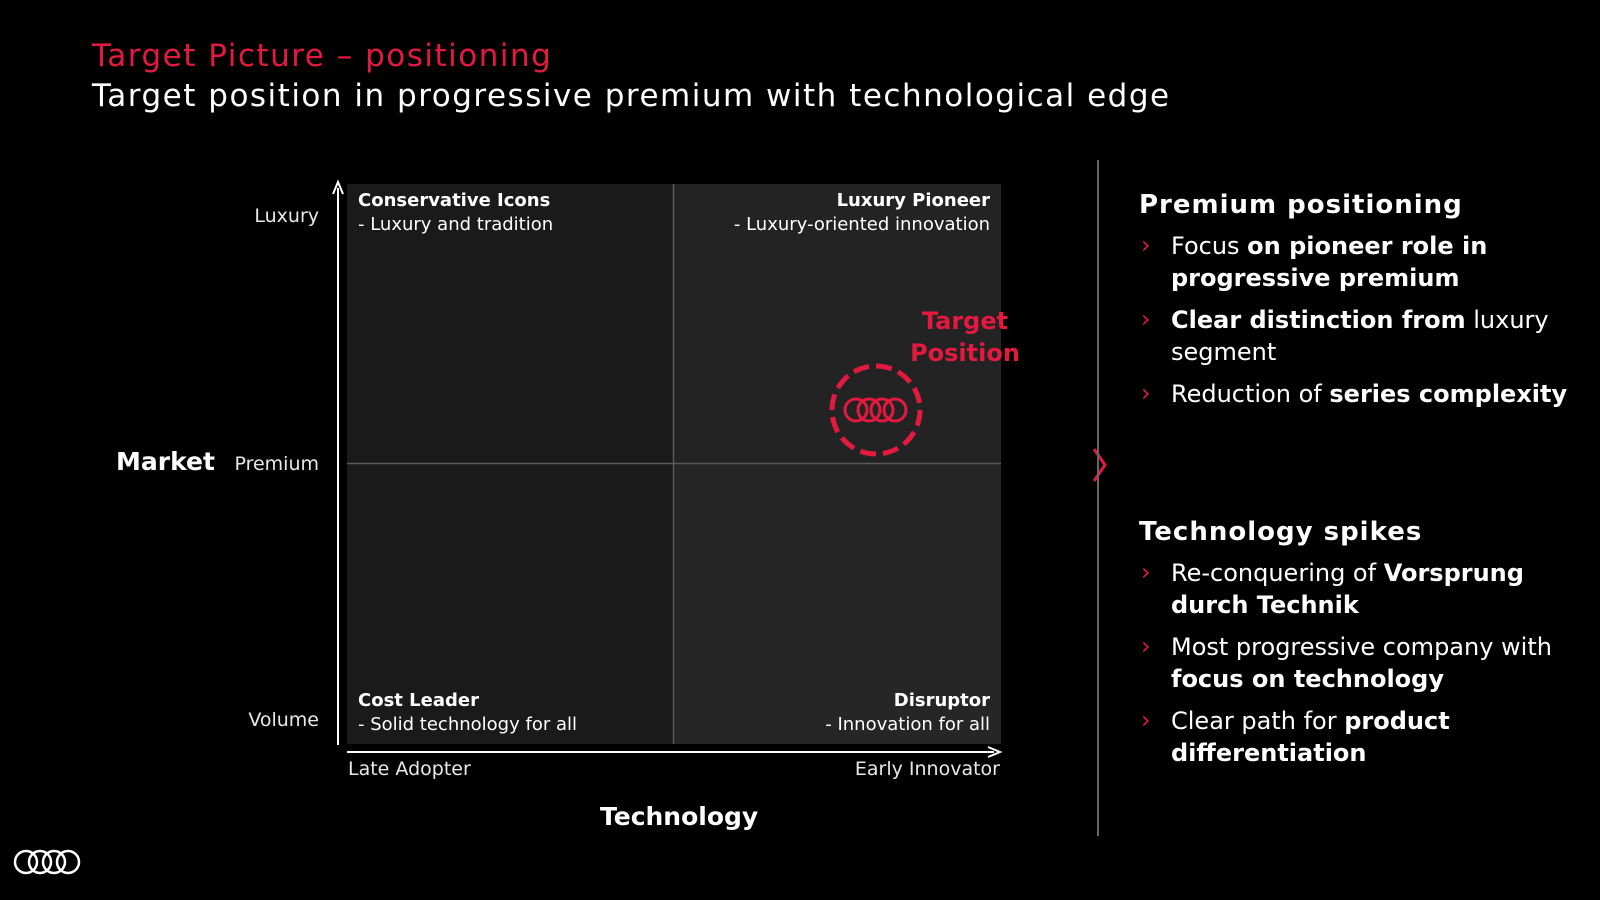  What do you see at coordinates (995, 752) in the screenshot?
I see `x-axis-arrow` at bounding box center [995, 752].